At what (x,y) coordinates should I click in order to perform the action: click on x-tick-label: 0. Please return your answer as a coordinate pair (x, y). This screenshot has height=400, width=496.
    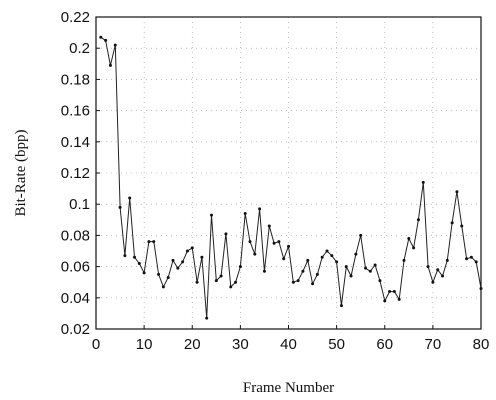
    Looking at the image, I should click on (96, 344).